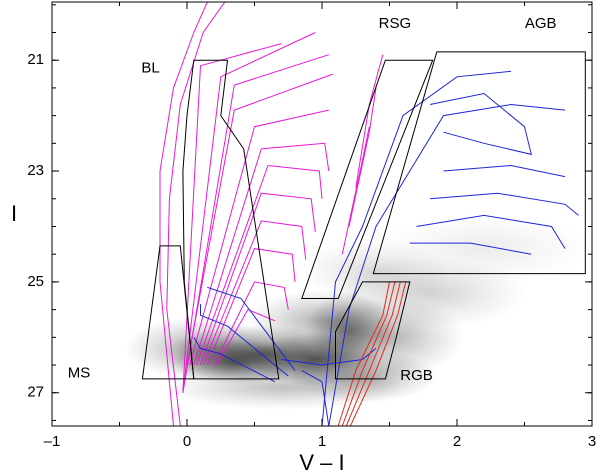 The image size is (600, 474). What do you see at coordinates (416, 375) in the screenshot?
I see `region-label-rgb: RGB` at bounding box center [416, 375].